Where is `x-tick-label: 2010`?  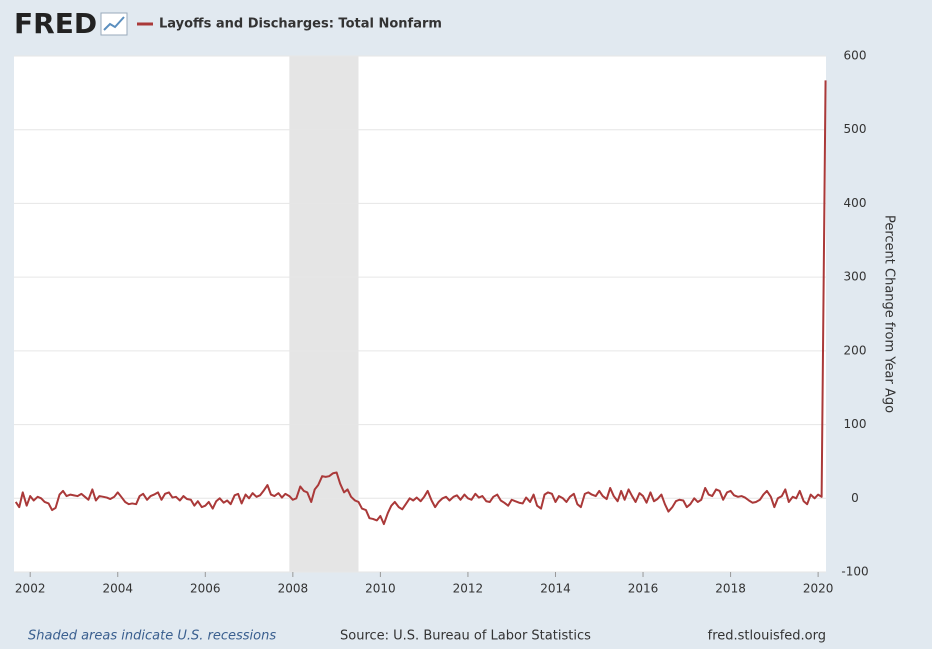 x-tick-label: 2010 is located at coordinates (380, 589).